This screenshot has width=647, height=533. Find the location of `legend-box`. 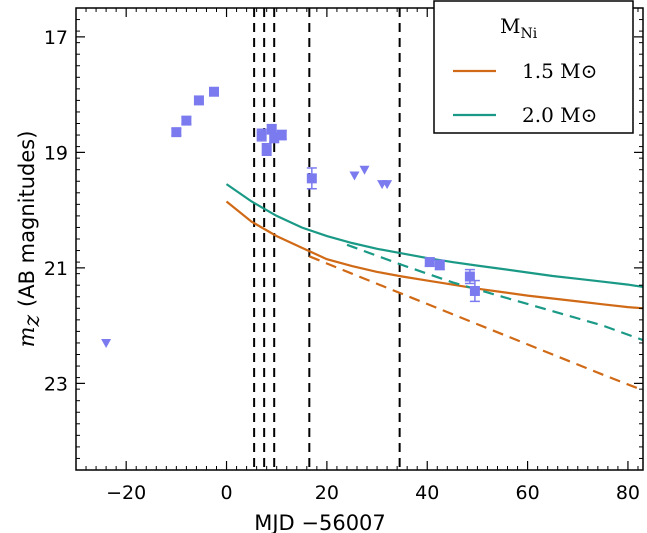

legend-box is located at coordinates (533, 67).